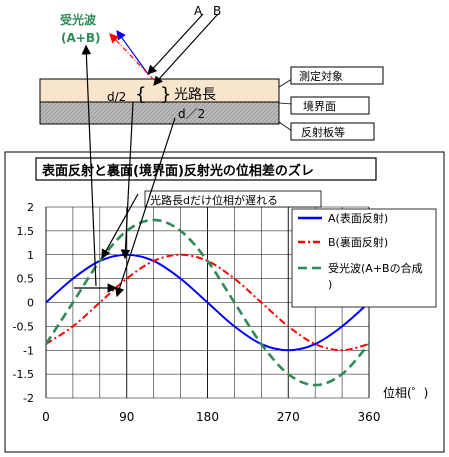 The height and width of the screenshot is (457, 449). What do you see at coordinates (78, 19) in the screenshot?
I see `received-wave-label: 受光波` at bounding box center [78, 19].